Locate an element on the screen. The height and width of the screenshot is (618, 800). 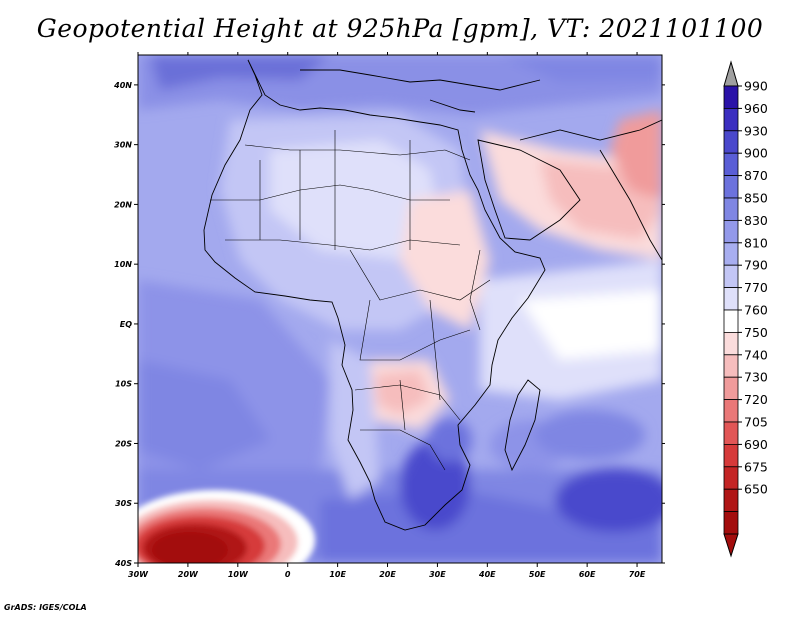
colorbar-arrow-bottom is located at coordinates (731, 545).